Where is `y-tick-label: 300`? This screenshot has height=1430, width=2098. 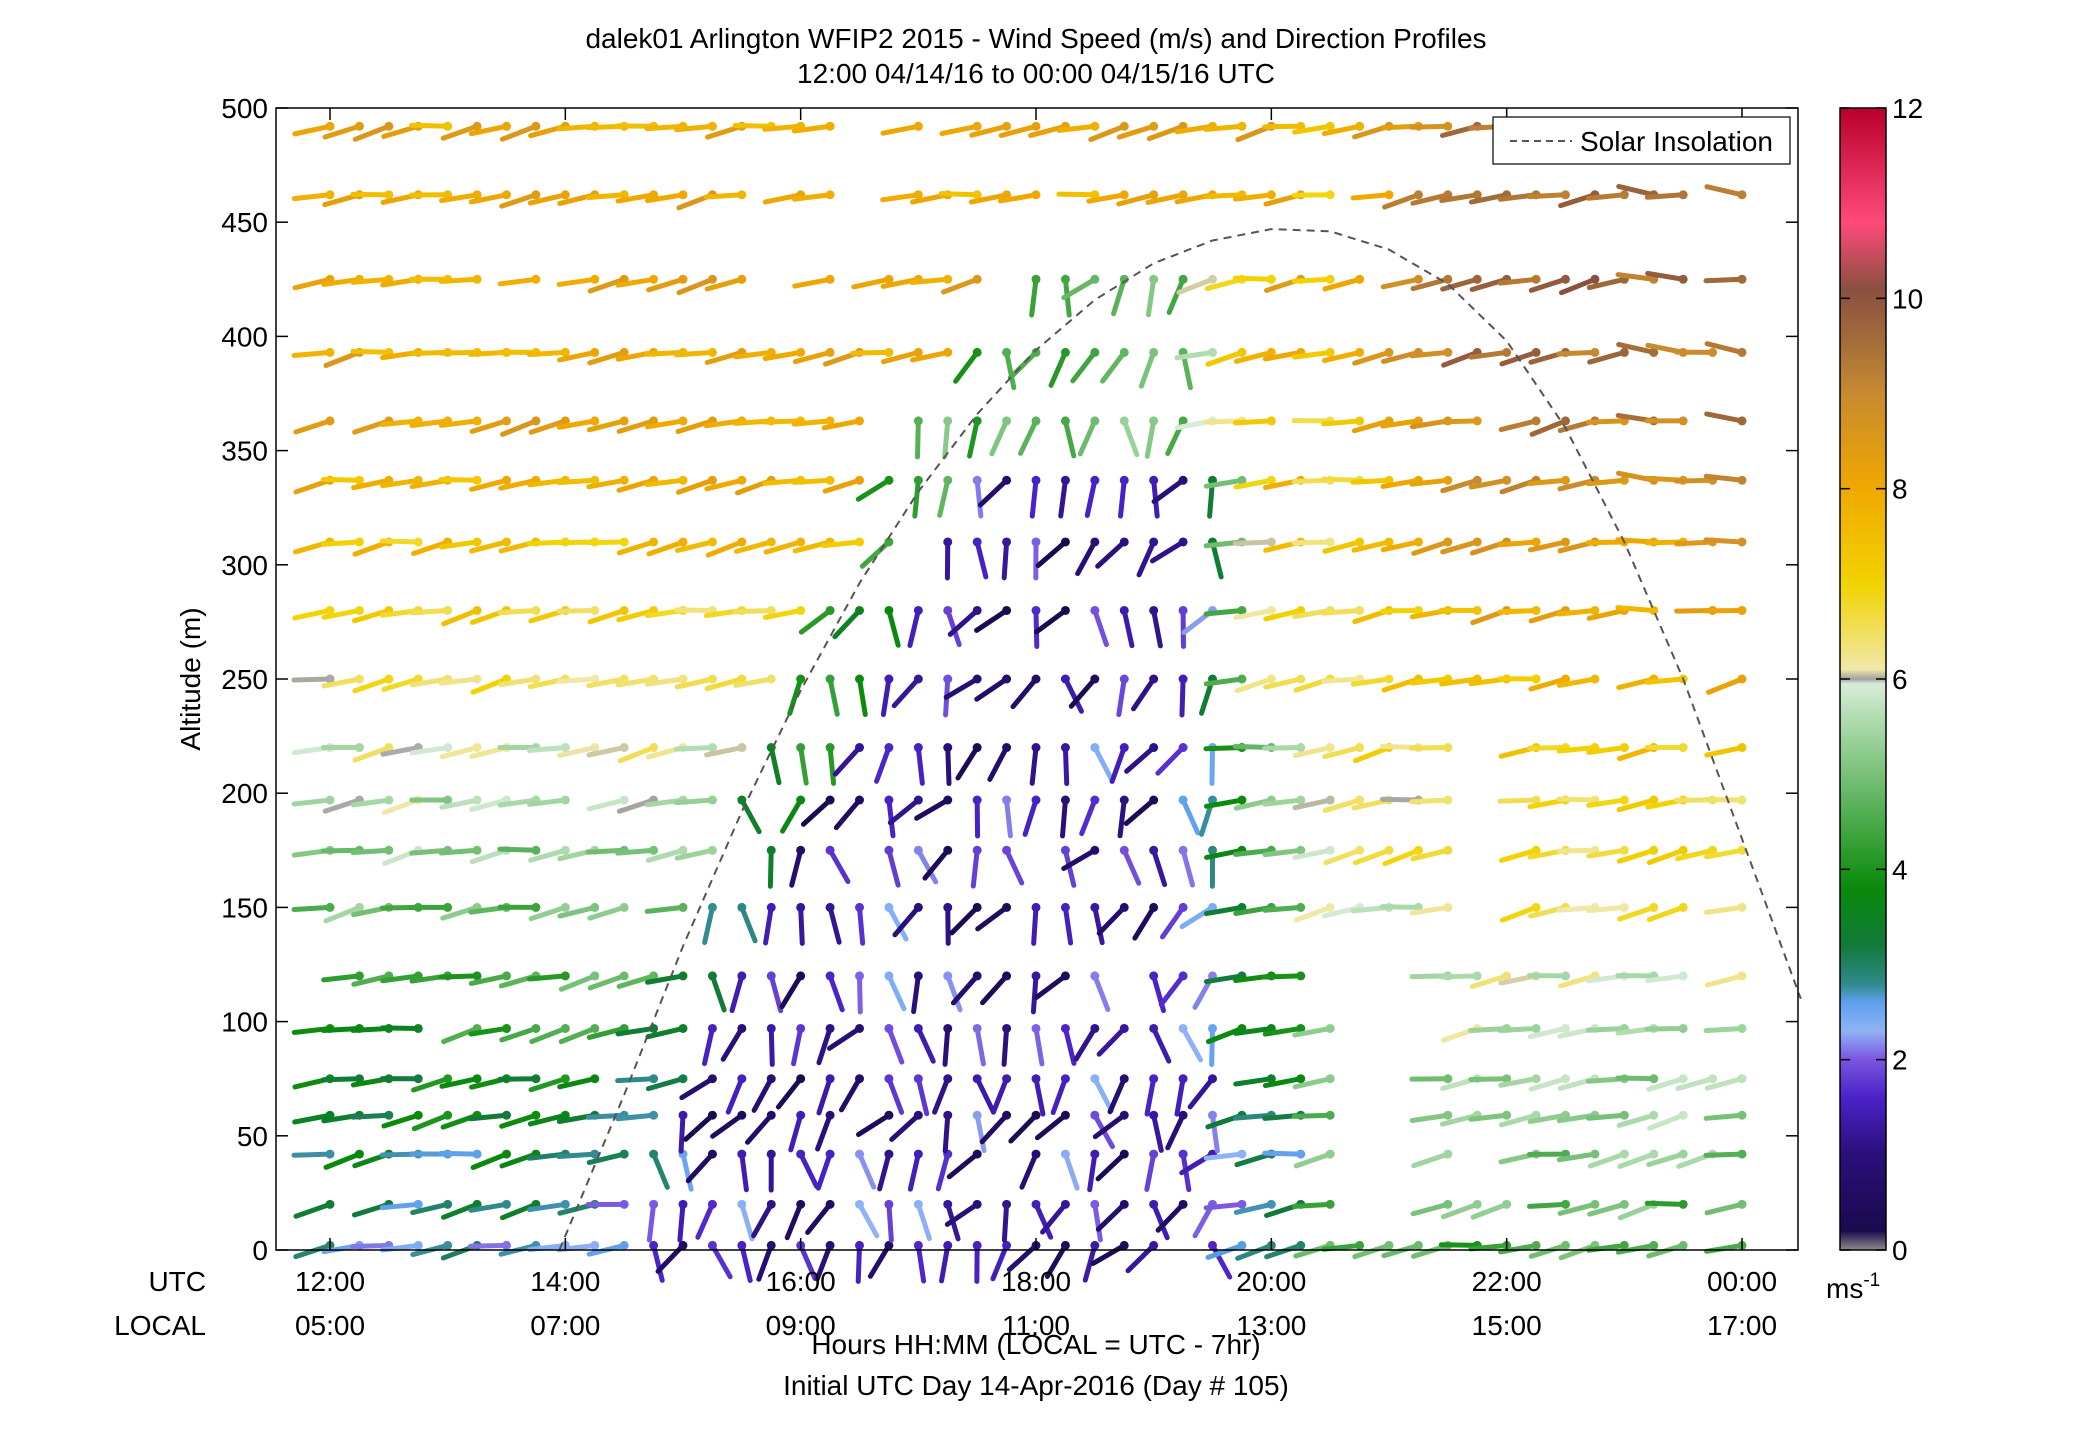
y-tick-label: 300 is located at coordinates (244, 565).